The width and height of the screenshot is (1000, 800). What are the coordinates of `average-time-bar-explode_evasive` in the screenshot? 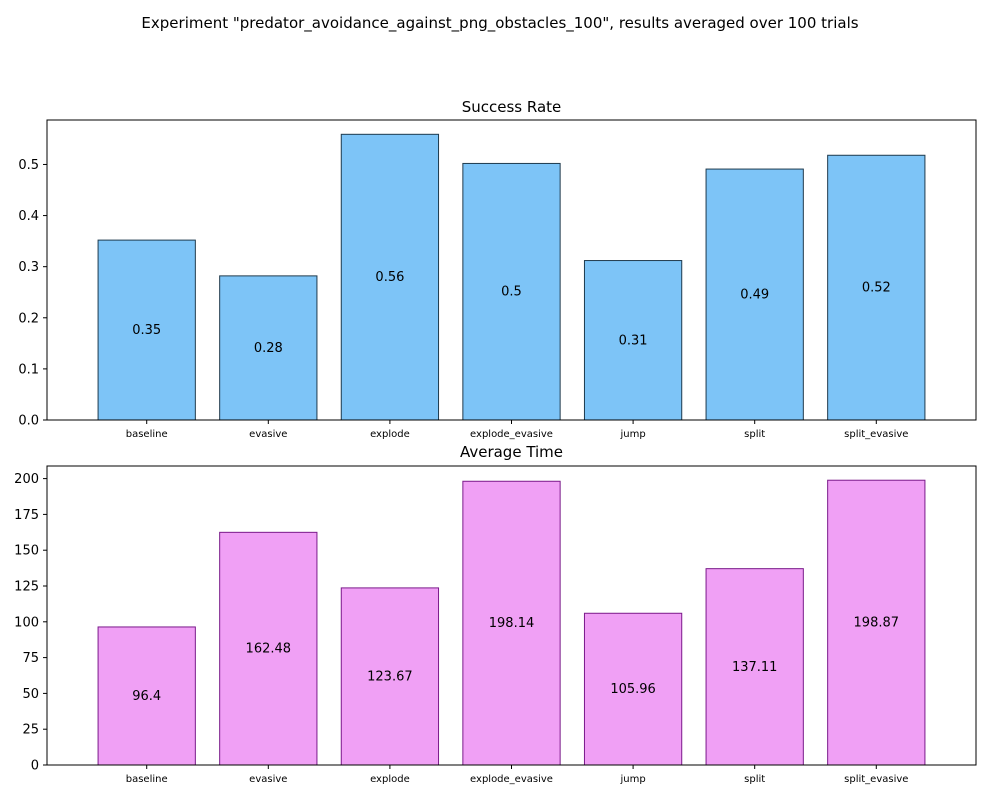 It's located at (511, 623).